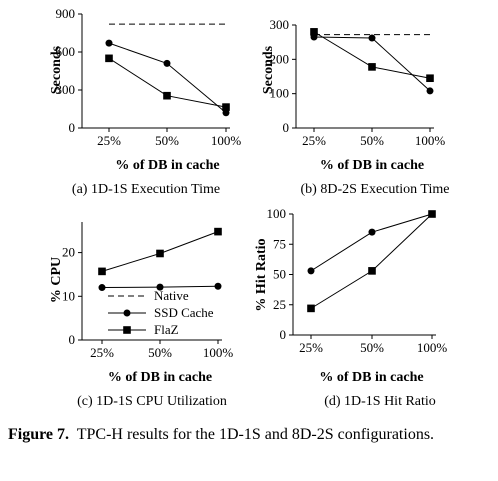  Describe the element at coordinates (380, 401) in the screenshot. I see `subplot-caption: (d) 1D-1S Hit Ratio` at that location.